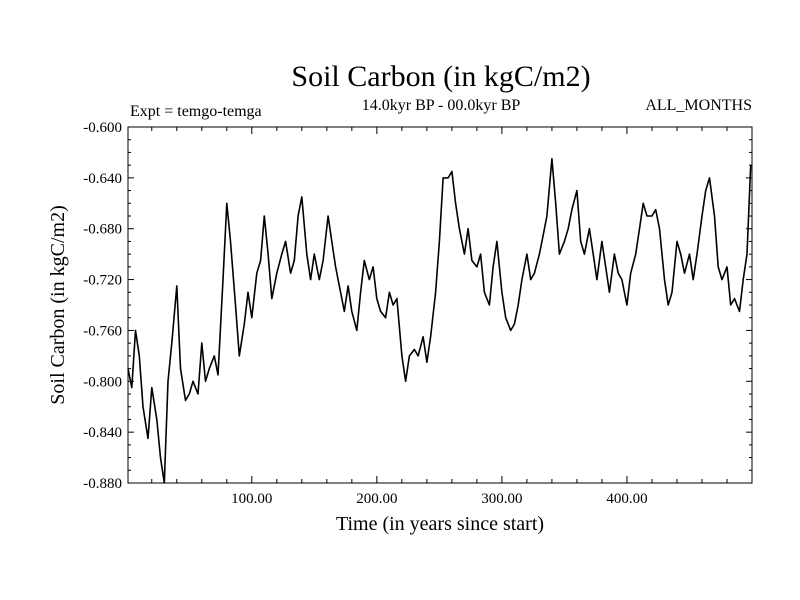 The width and height of the screenshot is (800, 600). I want to click on y-tick-label: -0.680, so click(102, 230).